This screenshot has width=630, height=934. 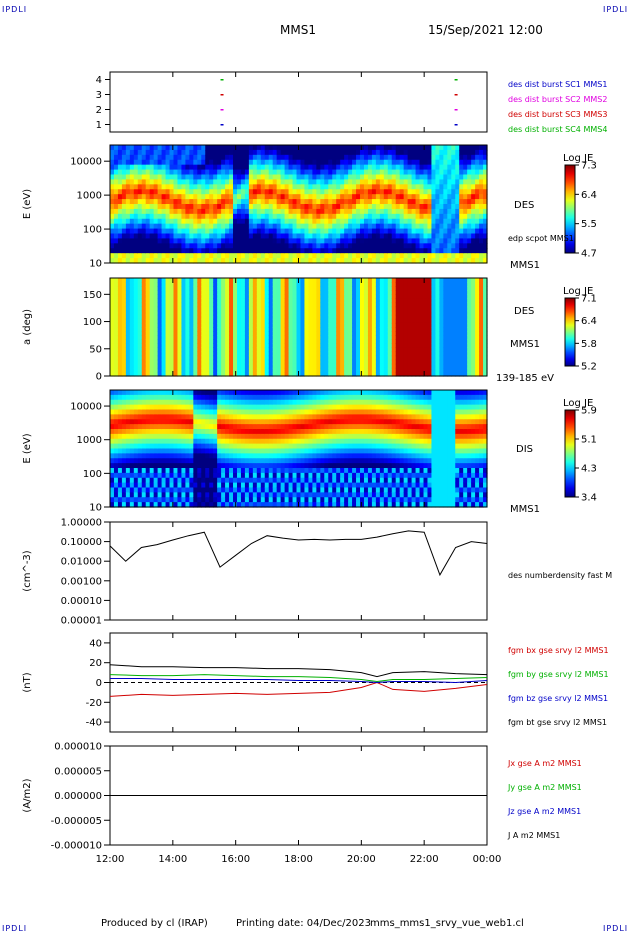 What do you see at coordinates (533, 835) in the screenshot?
I see `current-legend-label: J A m2 MMS1` at bounding box center [533, 835].